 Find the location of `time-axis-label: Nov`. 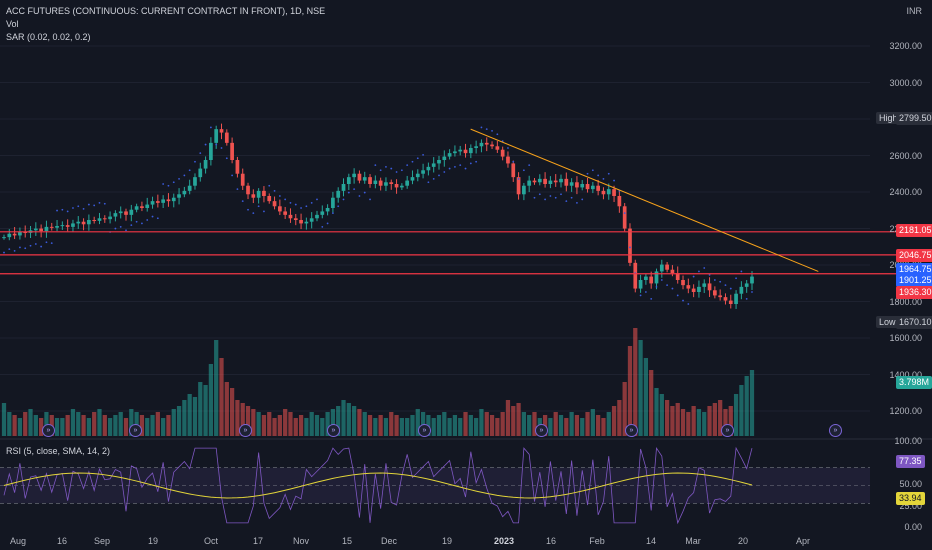

time-axis-label: Nov is located at coordinates (301, 541).